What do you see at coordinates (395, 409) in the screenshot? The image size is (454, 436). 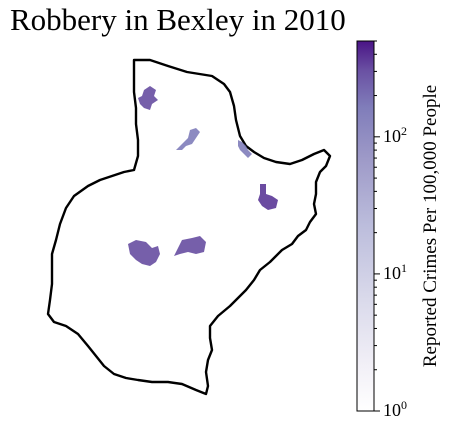 I see `colorbar-tick-label: 10⁰` at bounding box center [395, 409].